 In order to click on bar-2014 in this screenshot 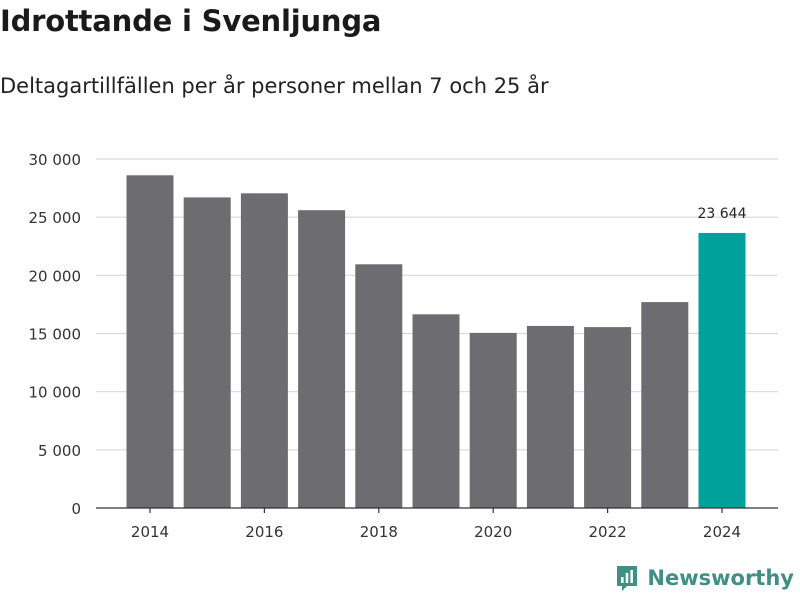, I will do `click(150, 341)`.